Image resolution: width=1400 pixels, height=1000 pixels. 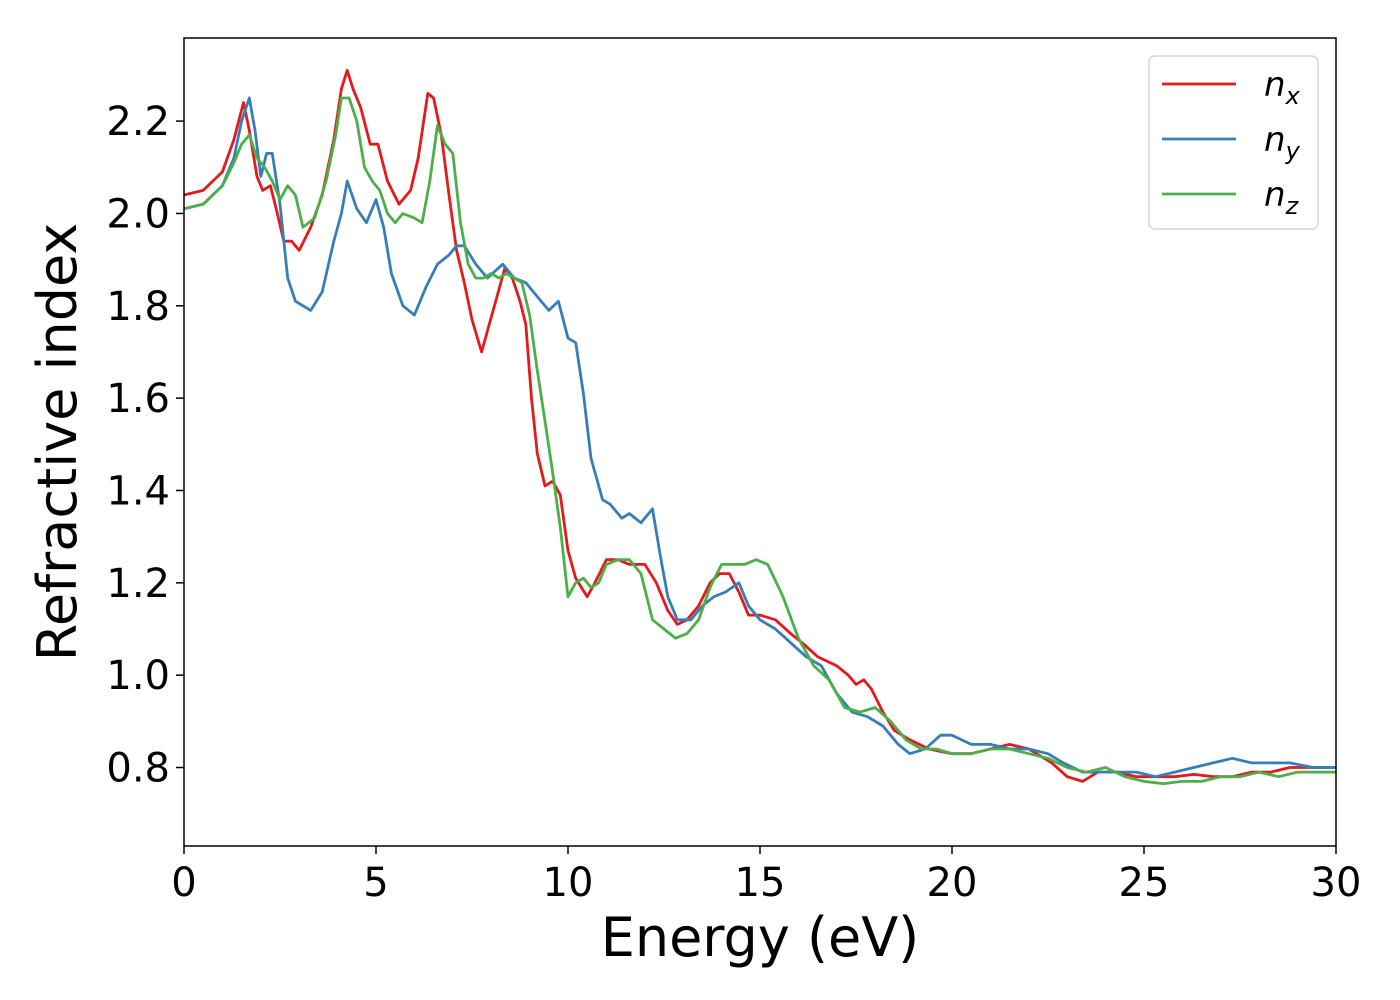 I want to click on x-tick-label: 5, so click(x=375, y=883).